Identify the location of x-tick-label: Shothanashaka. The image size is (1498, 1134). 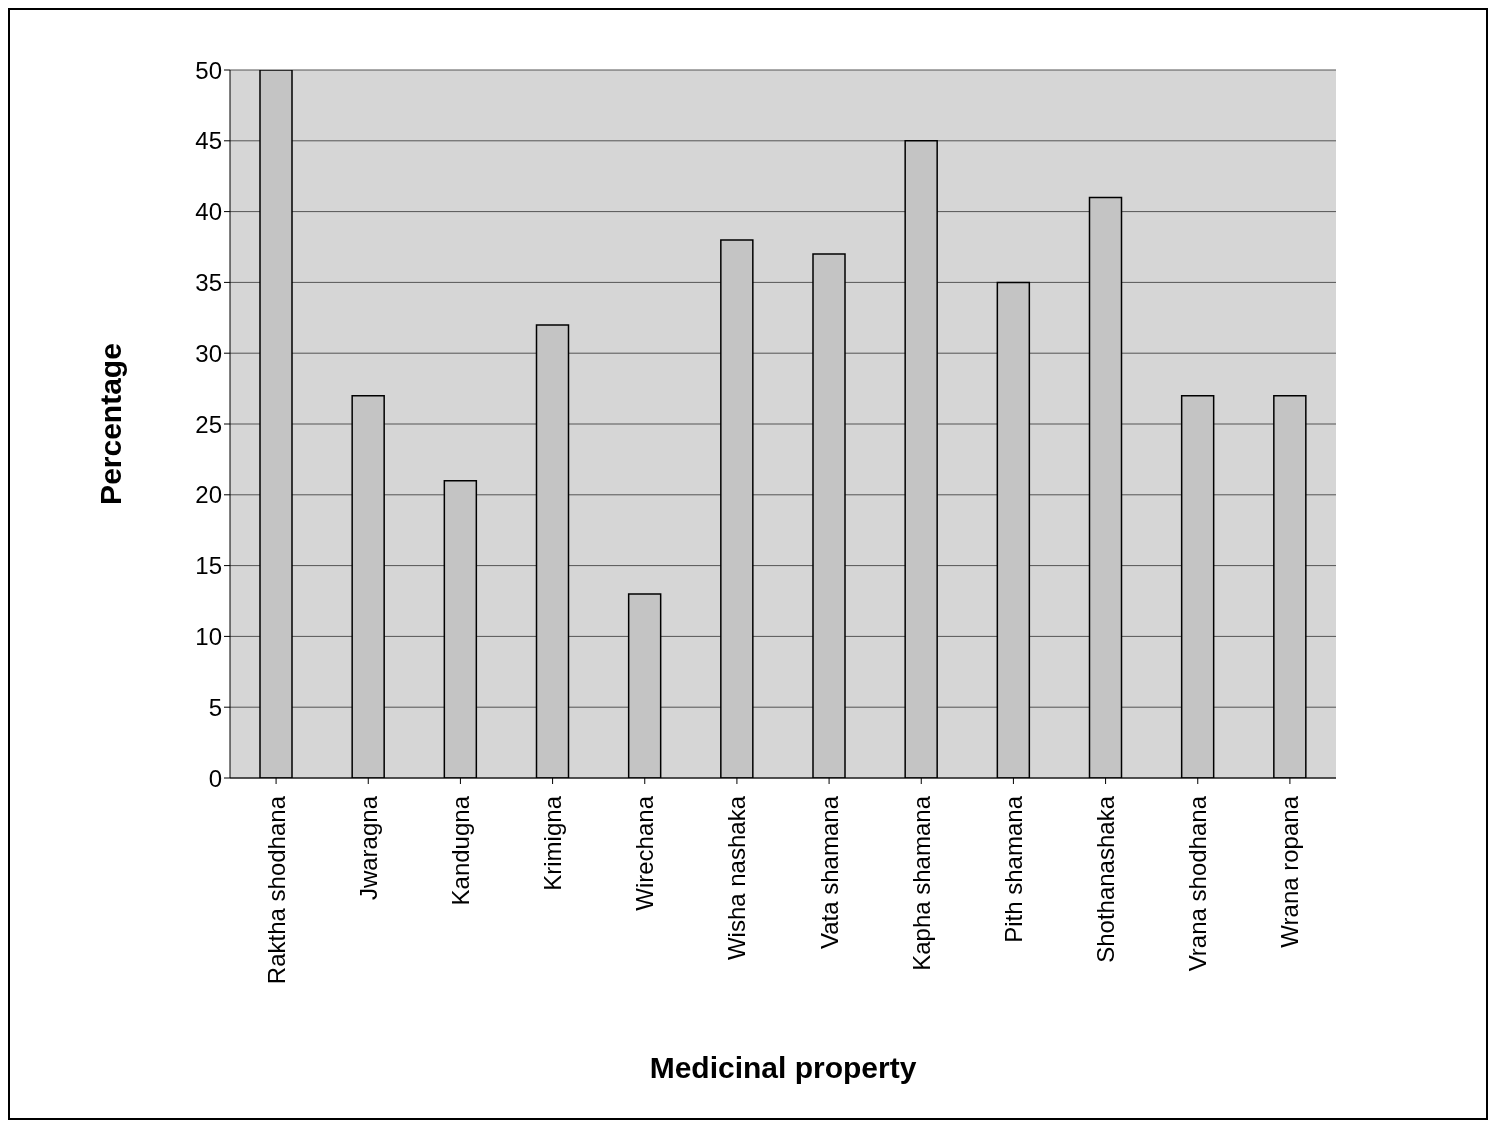
(1106, 879).